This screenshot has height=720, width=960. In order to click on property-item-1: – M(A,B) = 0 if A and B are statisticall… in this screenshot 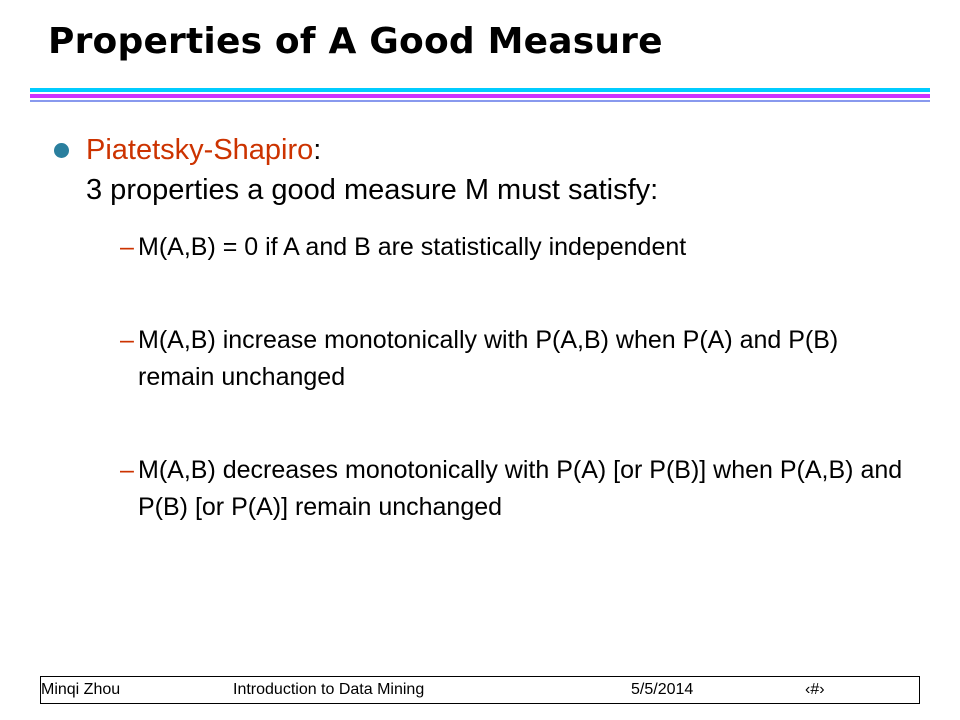, I will do `click(520, 247)`.